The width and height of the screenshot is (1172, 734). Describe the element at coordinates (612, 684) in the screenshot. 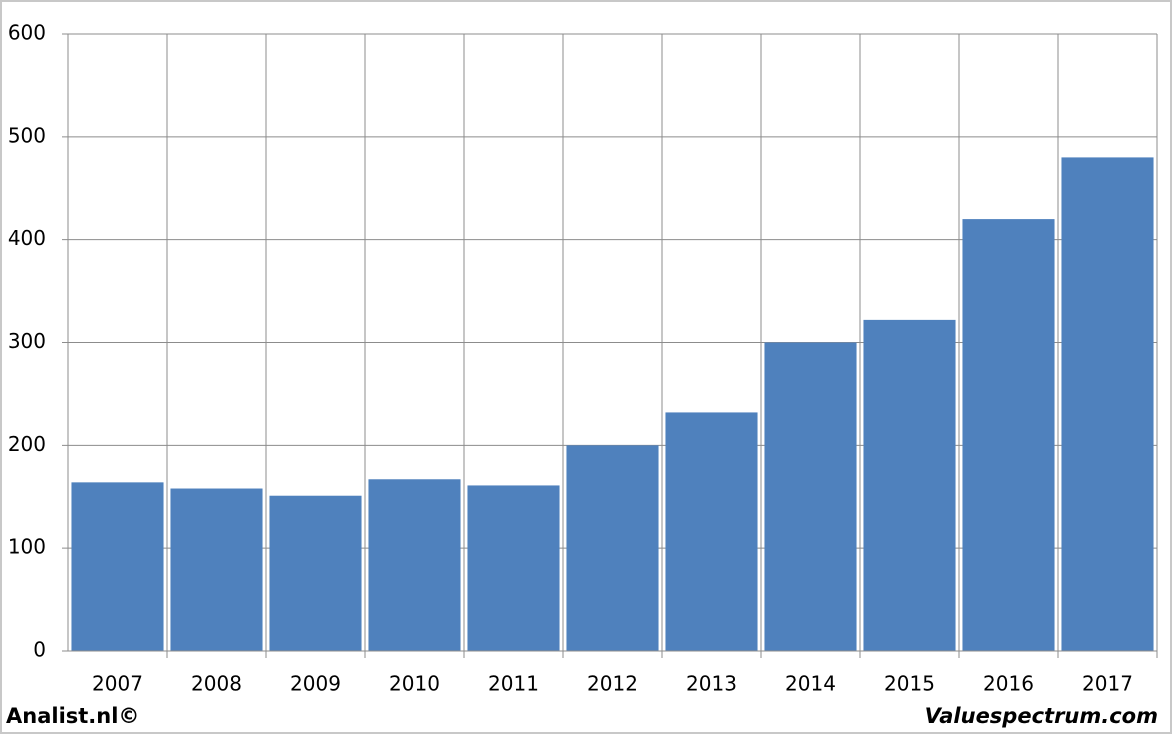

I see `x-tick-label: 2012` at that location.